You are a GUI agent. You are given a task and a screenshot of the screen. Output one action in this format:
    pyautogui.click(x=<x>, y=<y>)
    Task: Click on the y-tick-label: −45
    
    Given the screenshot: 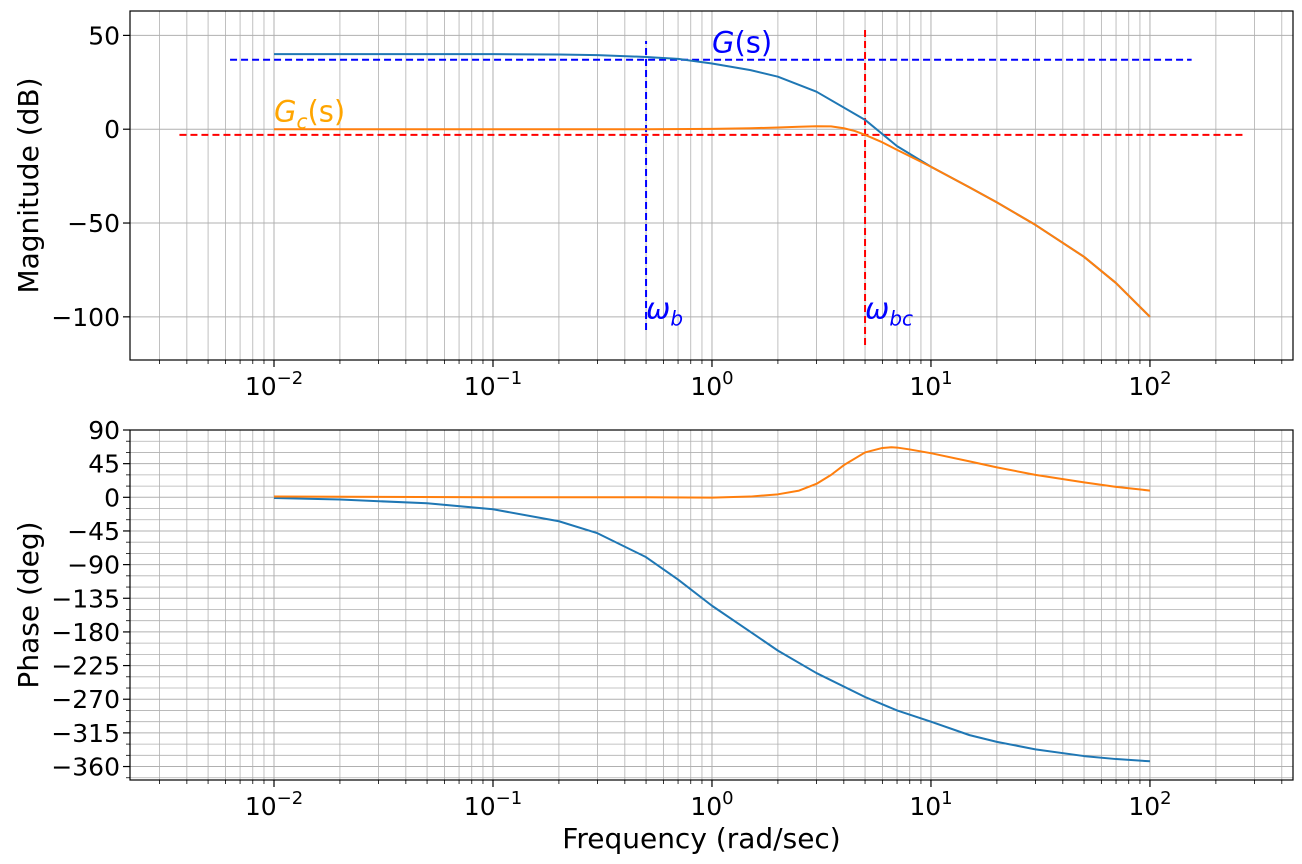 What is the action you would take?
    pyautogui.click(x=93, y=531)
    